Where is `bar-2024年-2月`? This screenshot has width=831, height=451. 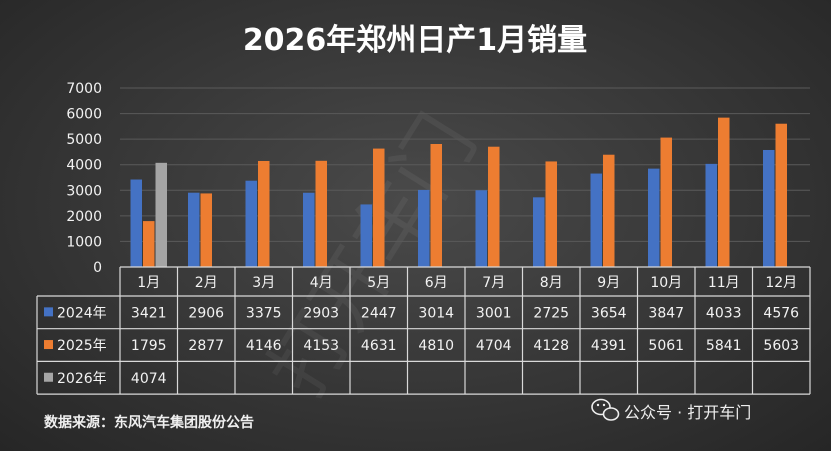 bar-2024年-2月 is located at coordinates (194, 229).